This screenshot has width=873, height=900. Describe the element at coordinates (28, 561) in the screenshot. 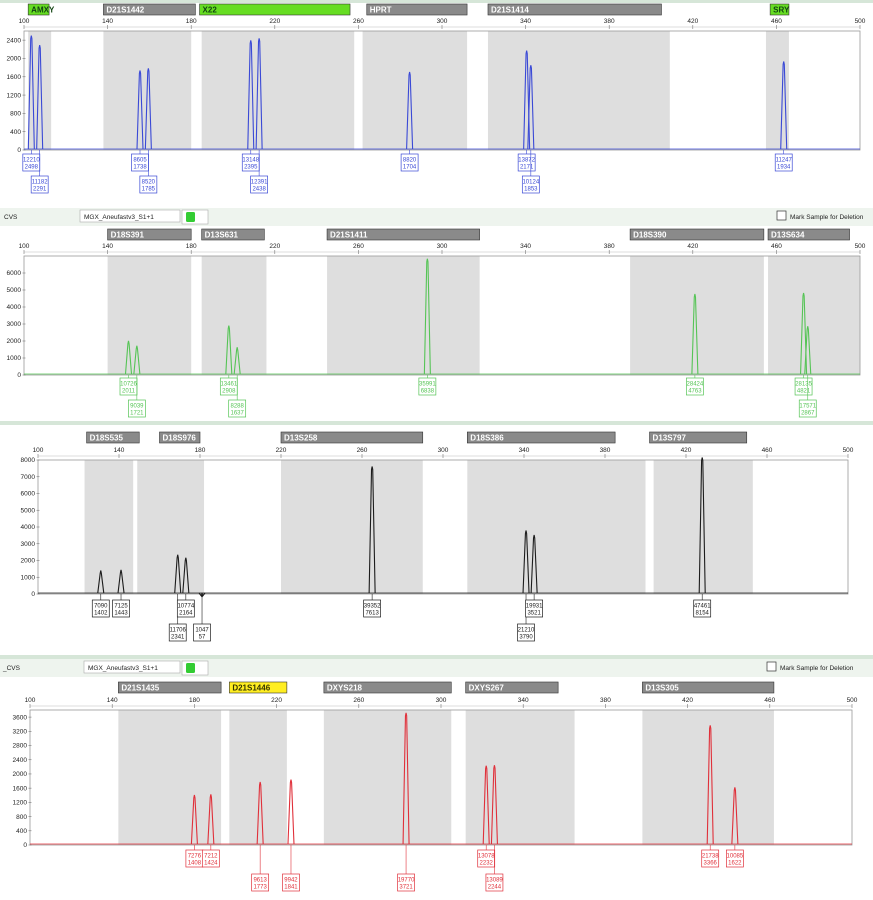

I see `y-tick-label: 2000` at that location.